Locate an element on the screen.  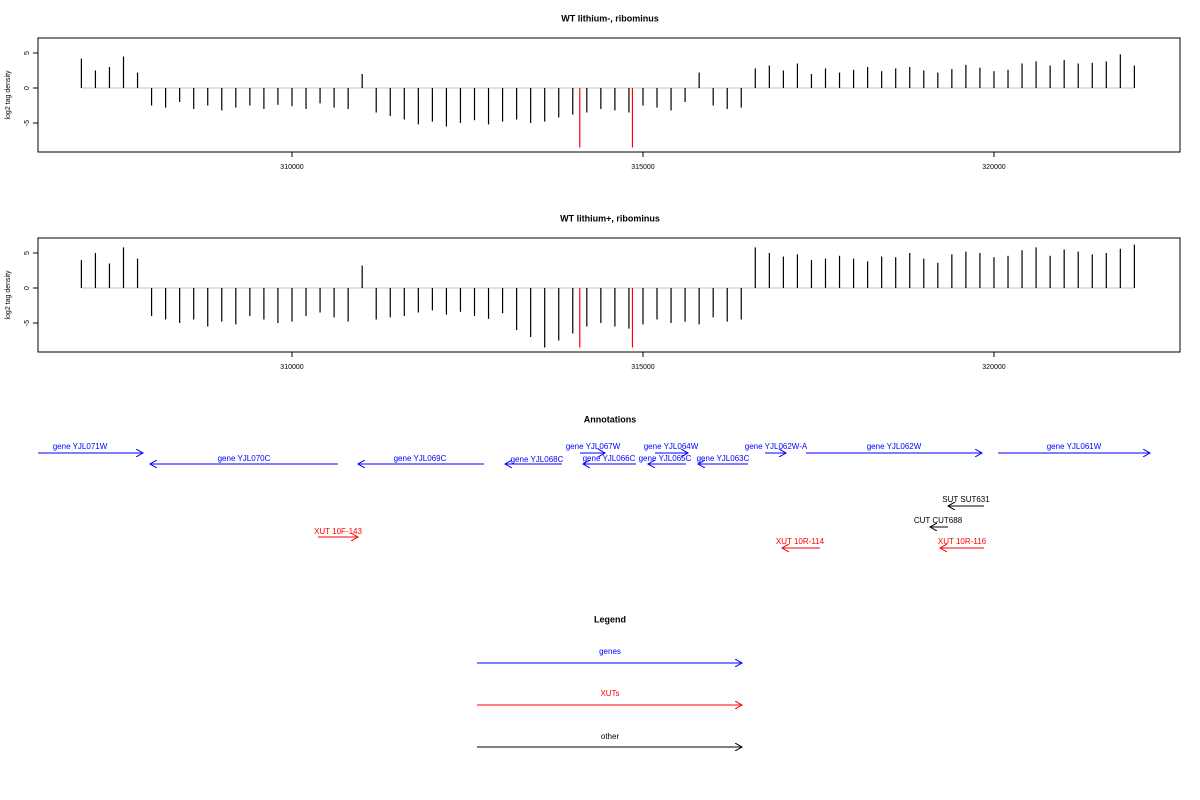
legend-label: other is located at coordinates (610, 736).